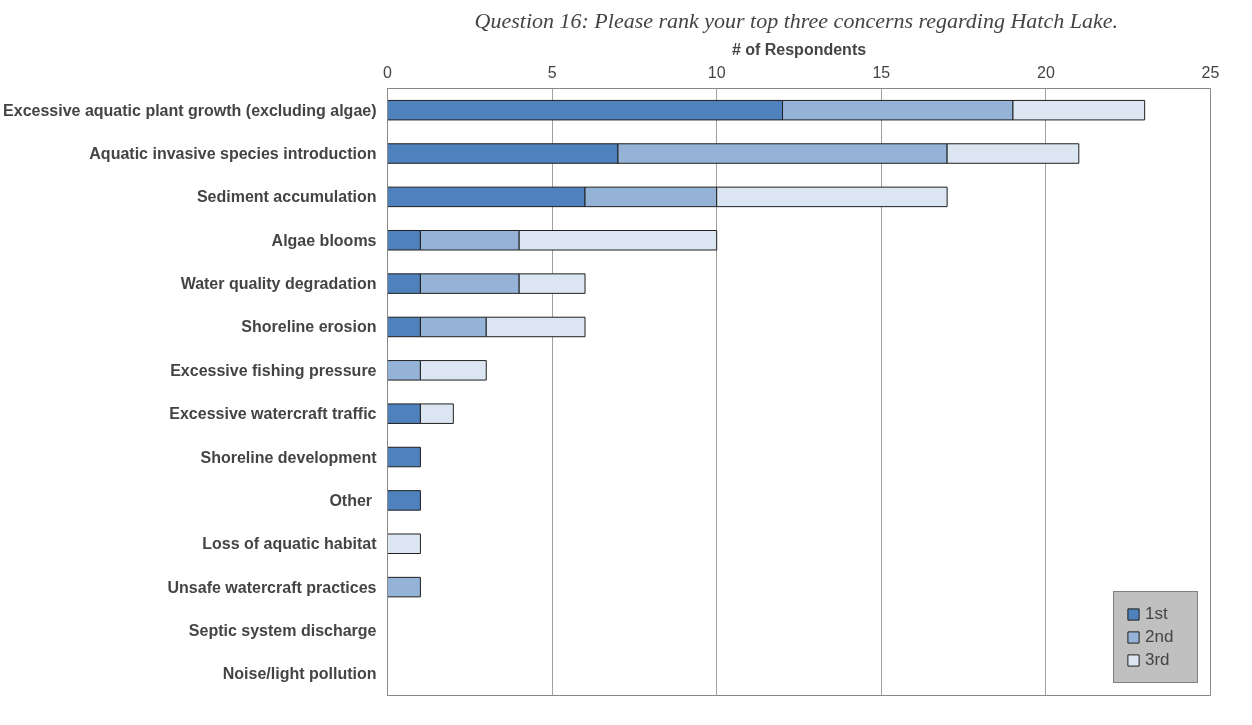 The height and width of the screenshot is (725, 1252). I want to click on x-tick-label: 20, so click(1046, 72).